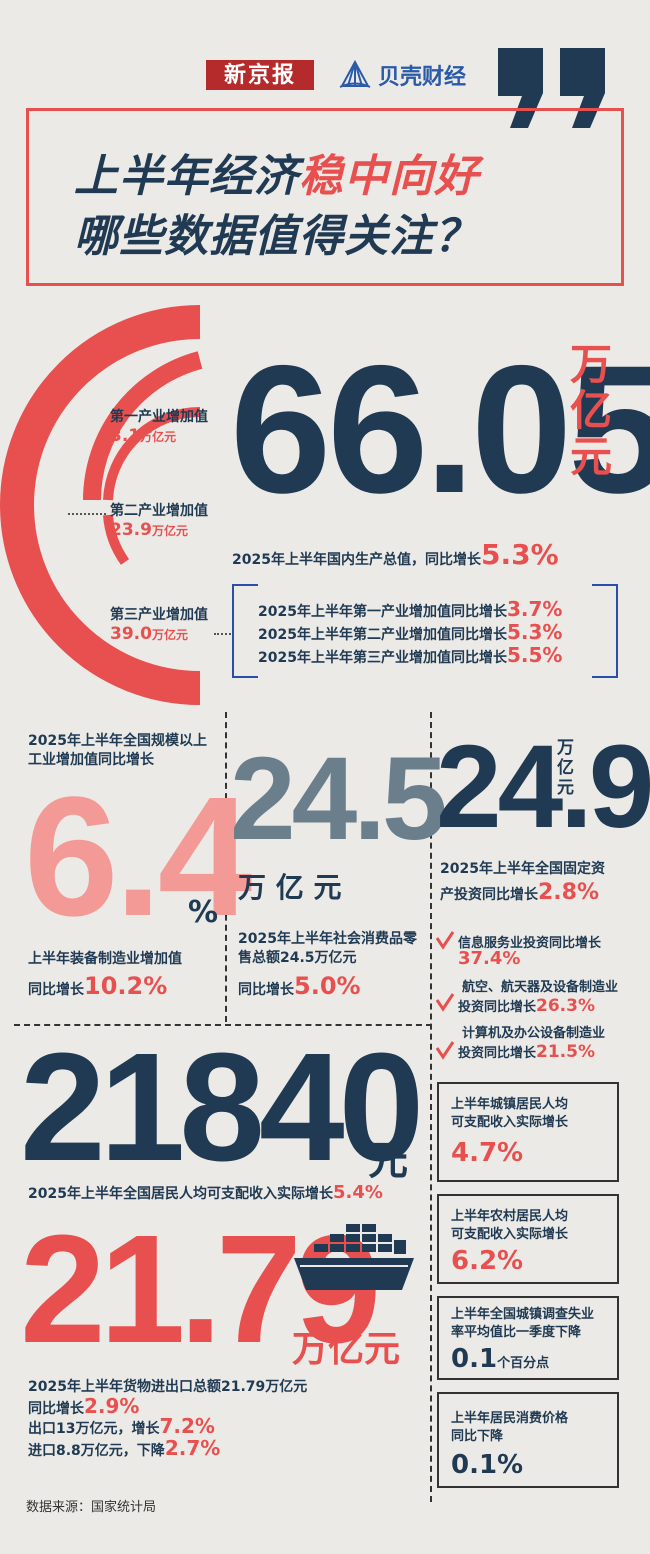  I want to click on beike-caijing-logo: 贝壳财经, so click(402, 75).